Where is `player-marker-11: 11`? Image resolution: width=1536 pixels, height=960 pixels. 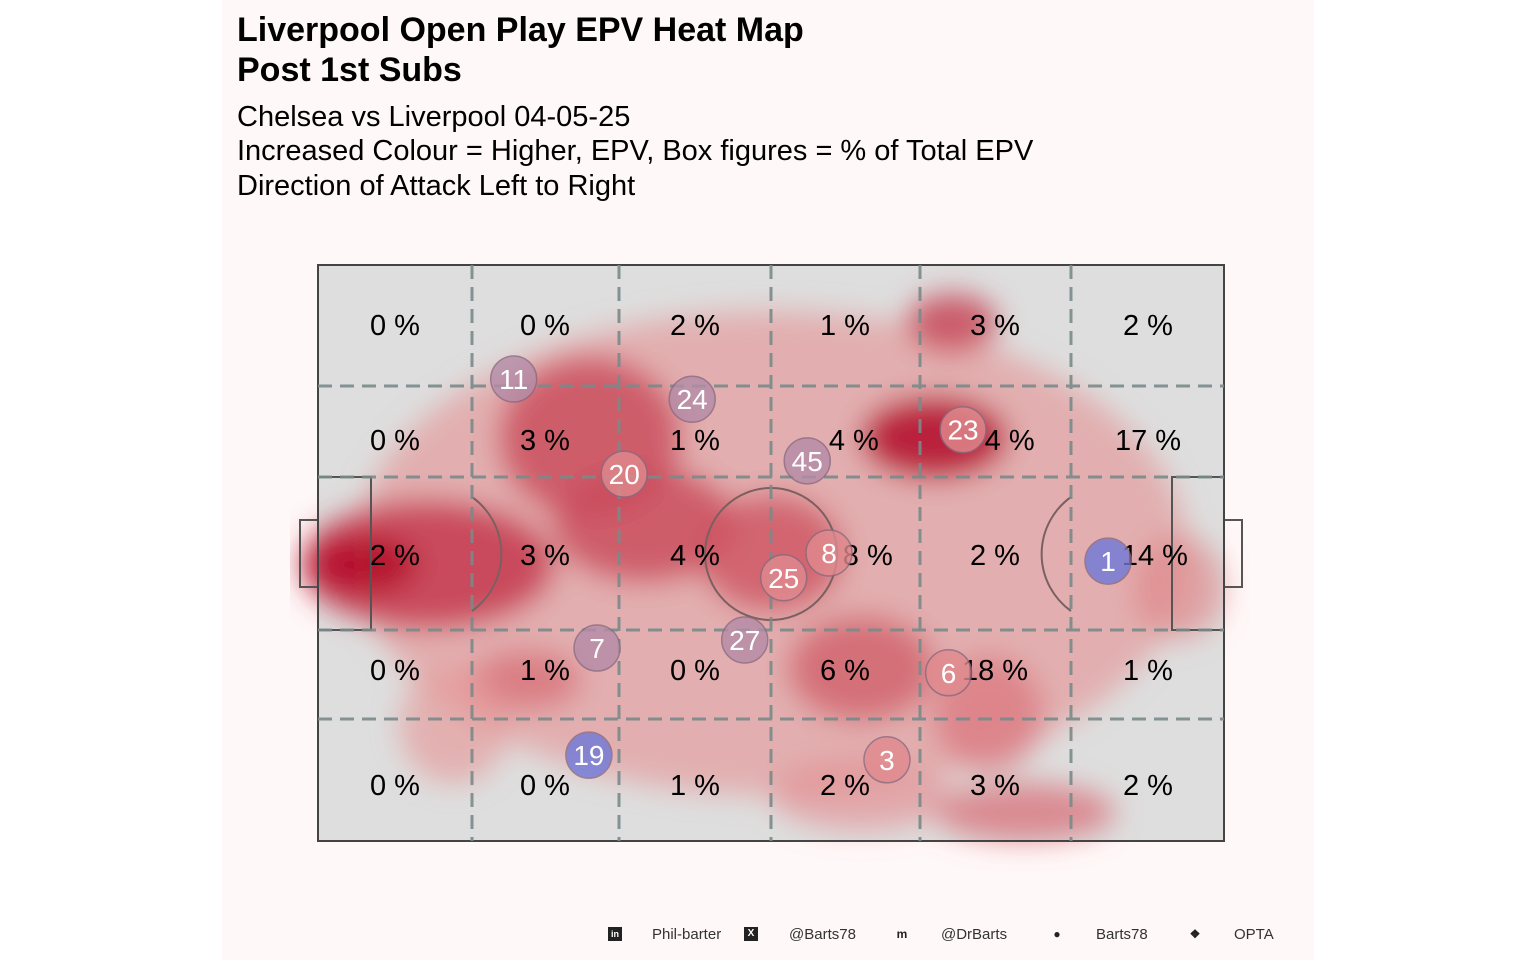 player-marker-11: 11 is located at coordinates (513, 379).